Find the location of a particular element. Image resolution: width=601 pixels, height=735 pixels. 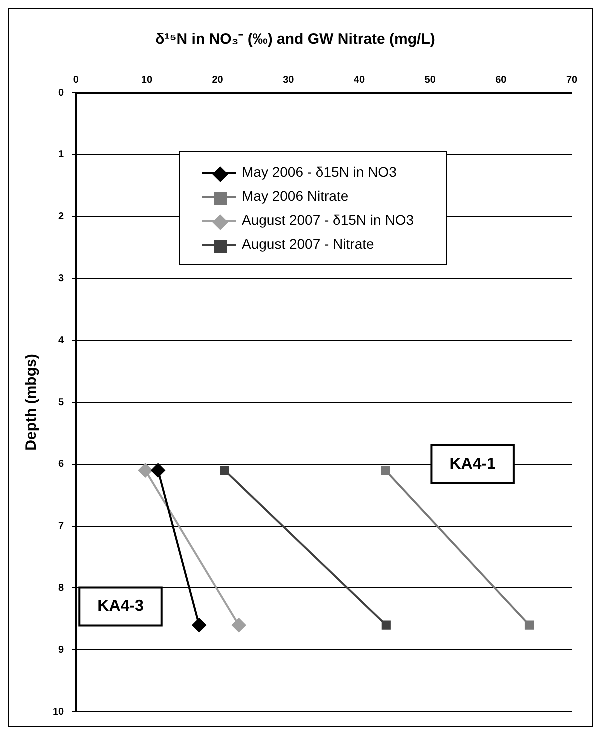

y-tick-label: 10 is located at coordinates (59, 712).